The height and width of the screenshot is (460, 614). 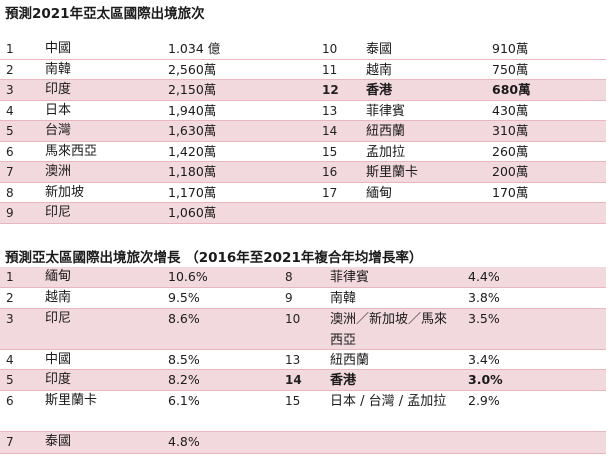 What do you see at coordinates (10, 172) in the screenshot?
I see `table1-rank-l: 7` at bounding box center [10, 172].